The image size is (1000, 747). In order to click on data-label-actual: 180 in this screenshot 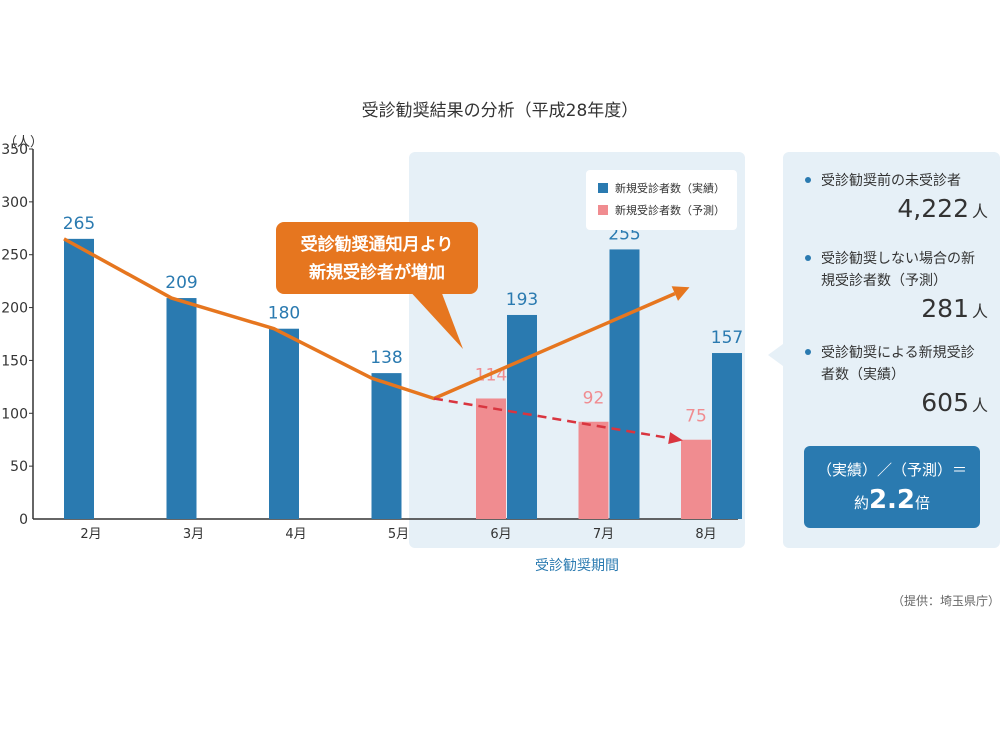, I will do `click(284, 314)`.